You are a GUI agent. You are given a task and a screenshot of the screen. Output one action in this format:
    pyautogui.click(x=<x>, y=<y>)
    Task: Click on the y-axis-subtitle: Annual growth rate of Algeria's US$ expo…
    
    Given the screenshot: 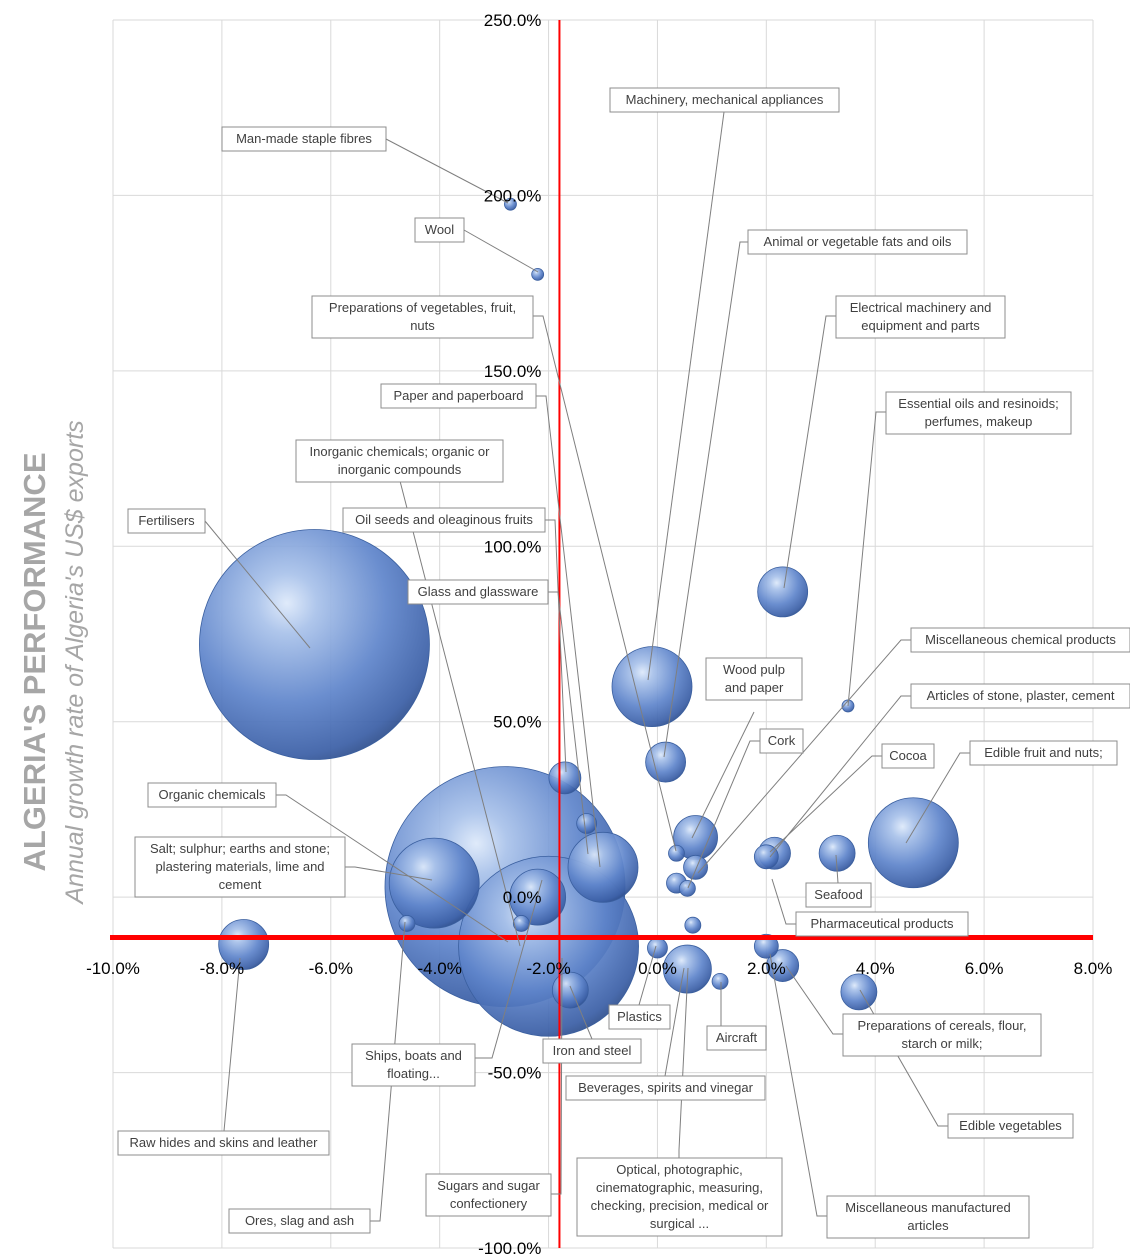 What is the action you would take?
    pyautogui.click(x=75, y=662)
    